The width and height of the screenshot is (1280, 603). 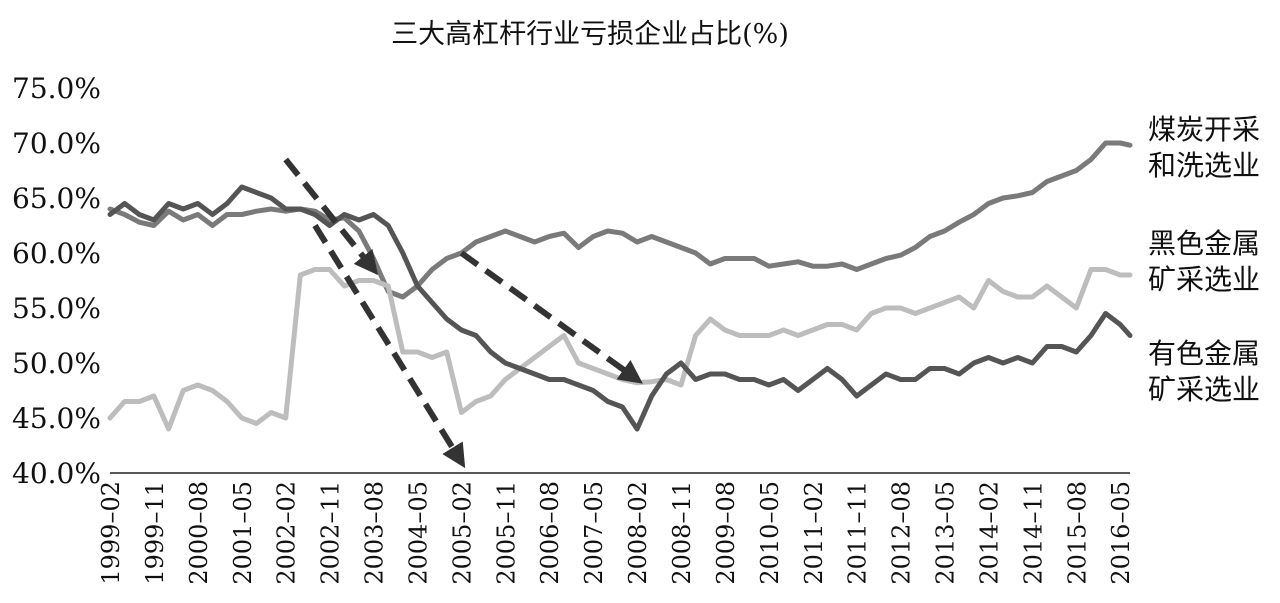 I want to click on y-tick-label: 65.0%, so click(x=56, y=198).